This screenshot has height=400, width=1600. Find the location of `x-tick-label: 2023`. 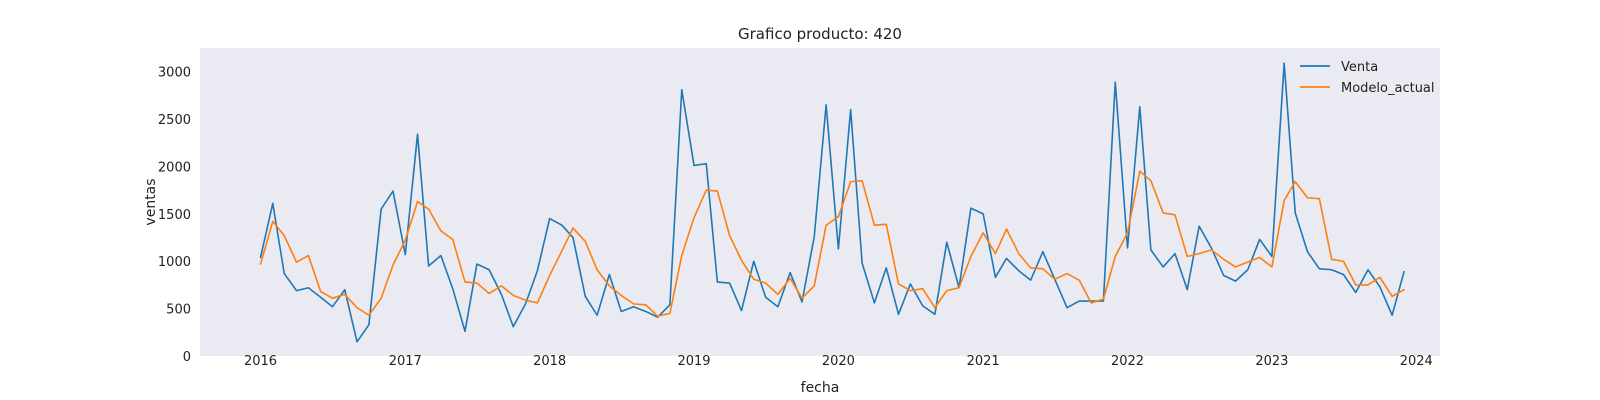

x-tick-label: 2023 is located at coordinates (1271, 361).